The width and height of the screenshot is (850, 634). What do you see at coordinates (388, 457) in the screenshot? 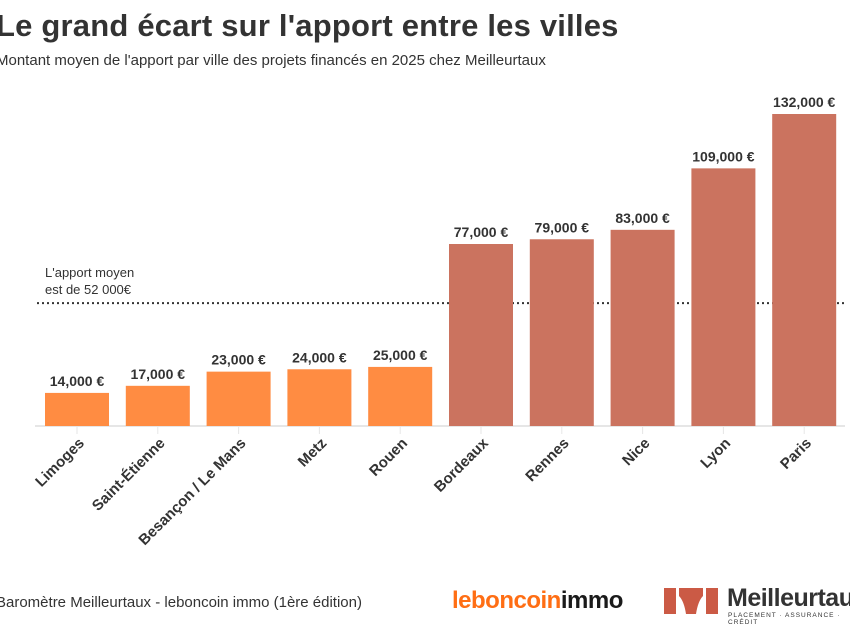
I see `x-tick-label: Rouen` at bounding box center [388, 457].